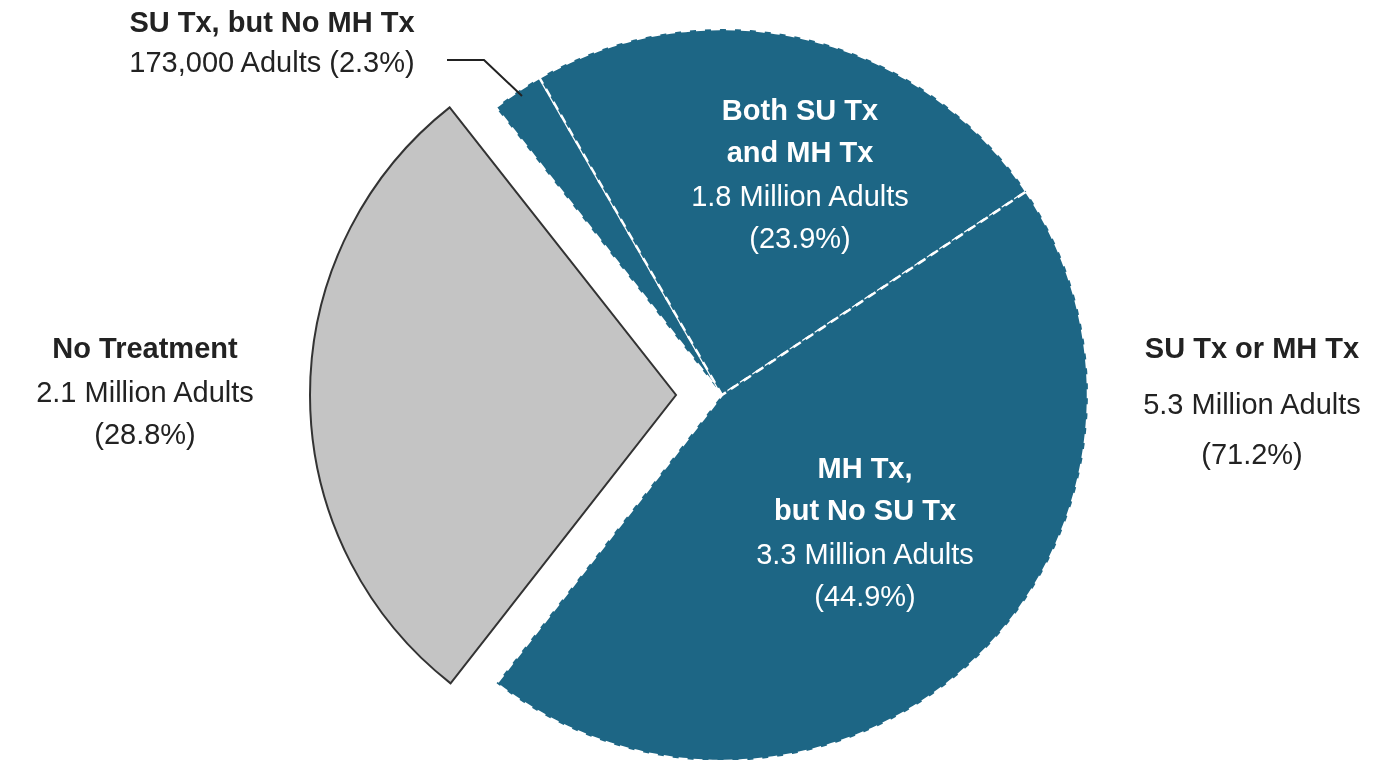 The height and width of the screenshot is (760, 1386). Describe the element at coordinates (800, 217) in the screenshot. I see `data-label: 1.8 Million Adults (23.9%)` at that location.